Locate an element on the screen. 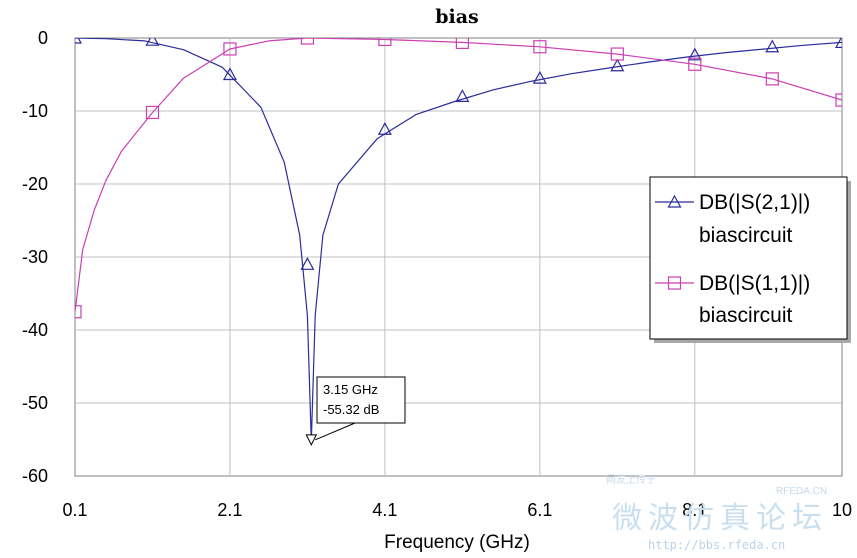 The image size is (857, 558). x-tick-label: 2.1 is located at coordinates (229, 510).